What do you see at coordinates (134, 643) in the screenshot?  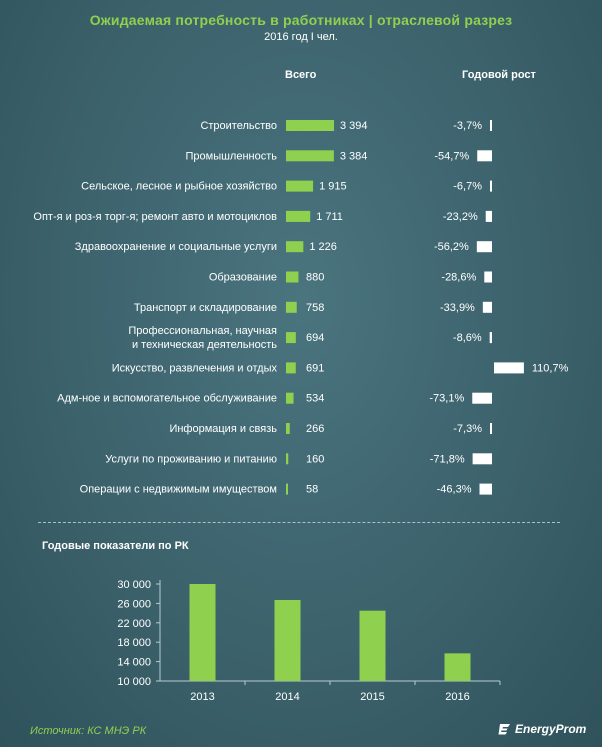 I see `y-tick-label: 18 000` at bounding box center [134, 643].